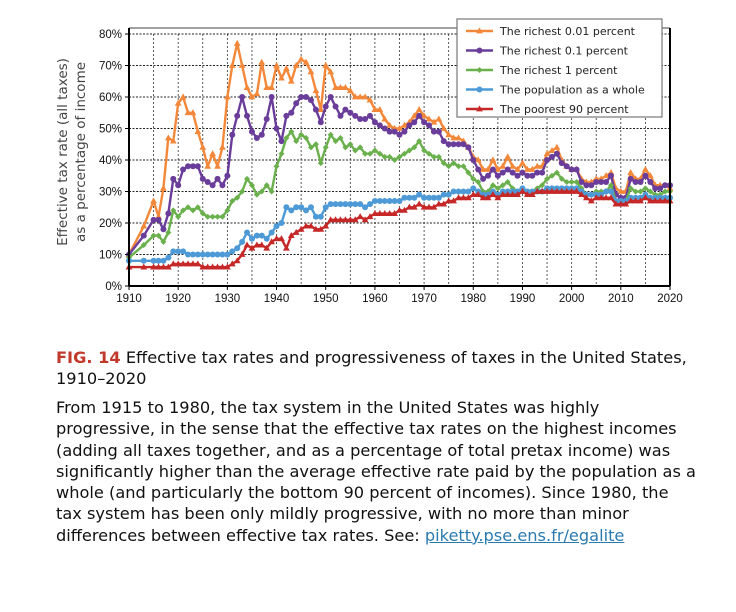 This screenshot has width=736, height=612. What do you see at coordinates (81, 152) in the screenshot?
I see `y-axis-title-line-2: as a percentage of income` at bounding box center [81, 152].